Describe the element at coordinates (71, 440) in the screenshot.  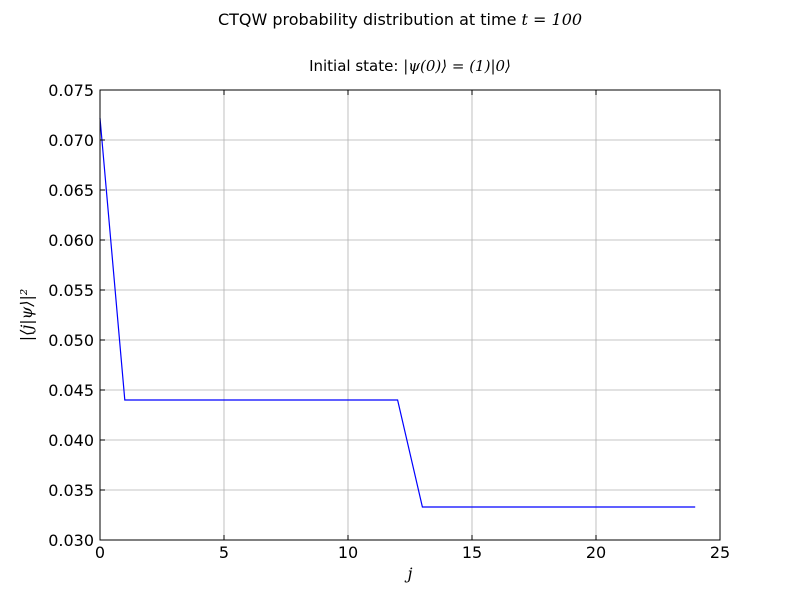
I see `y-tick-label: 0.040` at that location.